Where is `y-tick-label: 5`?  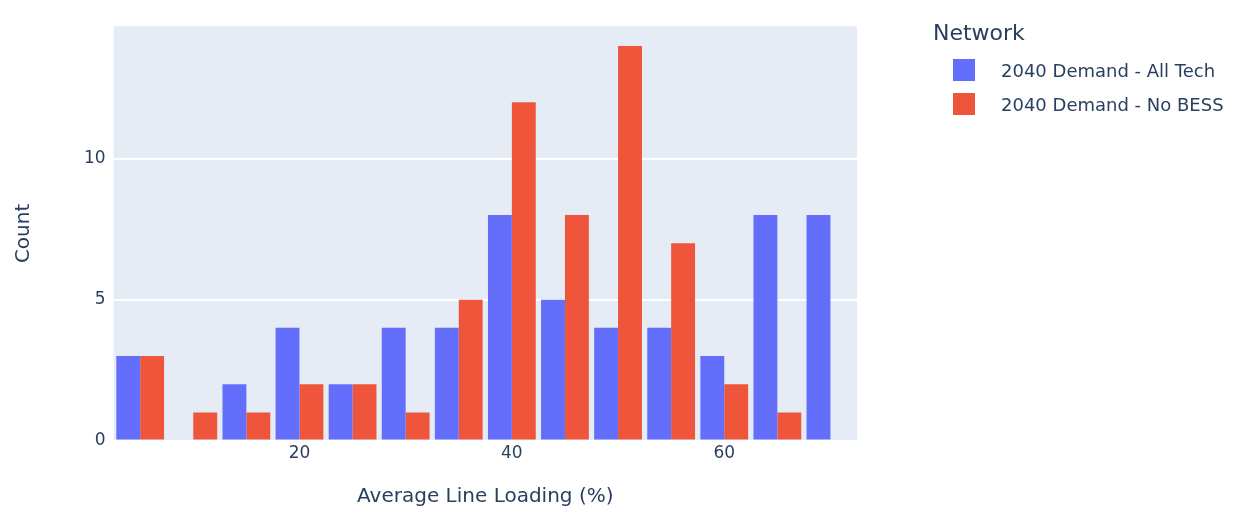
y-tick-label: 5 is located at coordinates (100, 298).